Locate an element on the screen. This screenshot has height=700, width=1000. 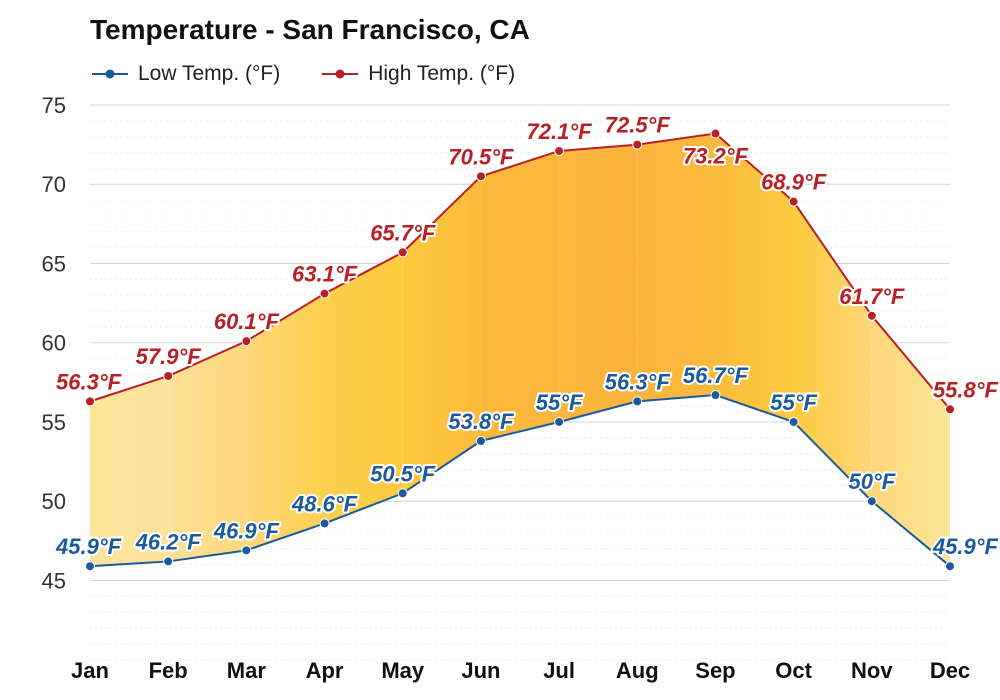
high-temp-point-jul is located at coordinates (559, 150).